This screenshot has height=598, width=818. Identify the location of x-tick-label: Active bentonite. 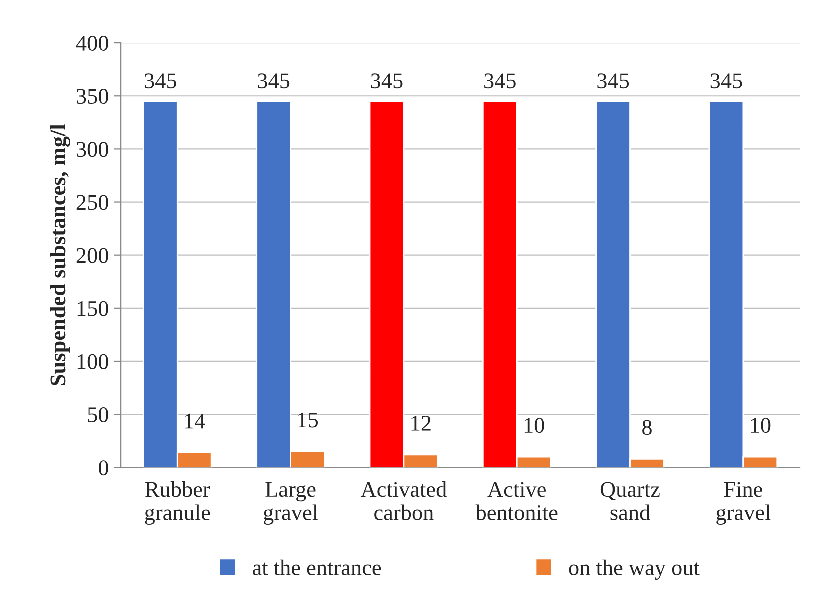
(517, 501).